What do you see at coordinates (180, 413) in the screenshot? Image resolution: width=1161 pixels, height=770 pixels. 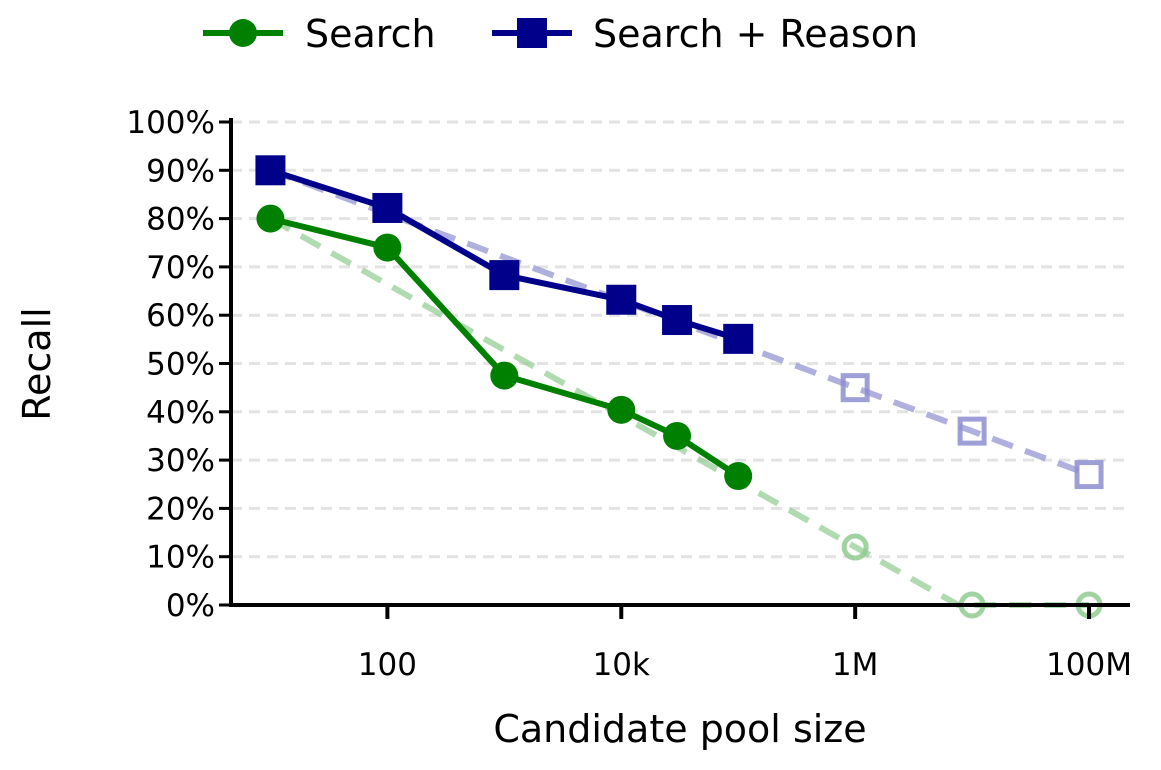 I see `y-tick-label: 40%` at bounding box center [180, 413].